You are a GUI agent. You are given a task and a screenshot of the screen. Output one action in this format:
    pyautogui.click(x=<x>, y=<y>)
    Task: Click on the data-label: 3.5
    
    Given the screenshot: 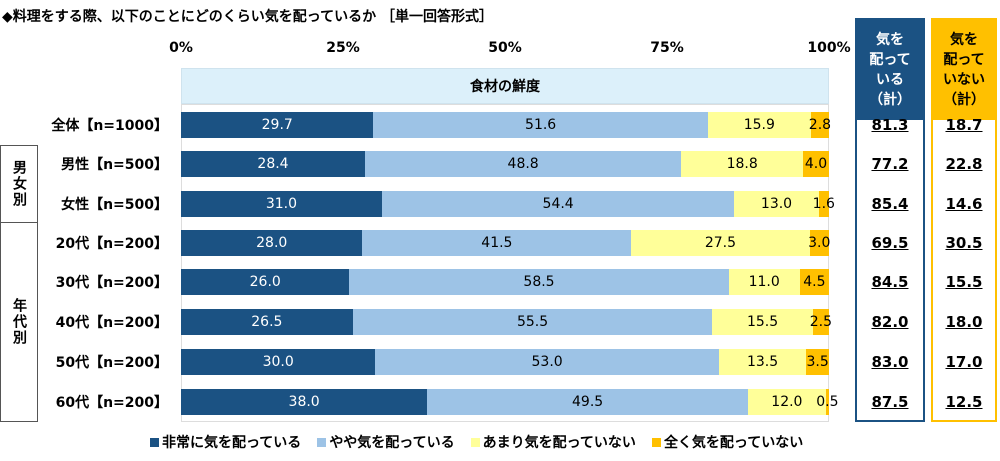 What is the action you would take?
    pyautogui.click(x=817, y=362)
    